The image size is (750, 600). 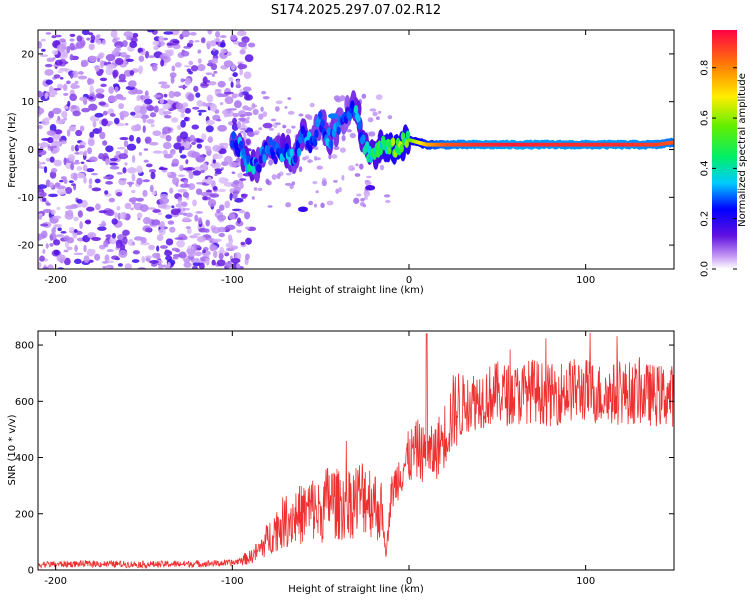 What do you see at coordinates (356, 290) in the screenshot?
I see `spectrogram-x-label: Height of straight line (km)` at bounding box center [356, 290].